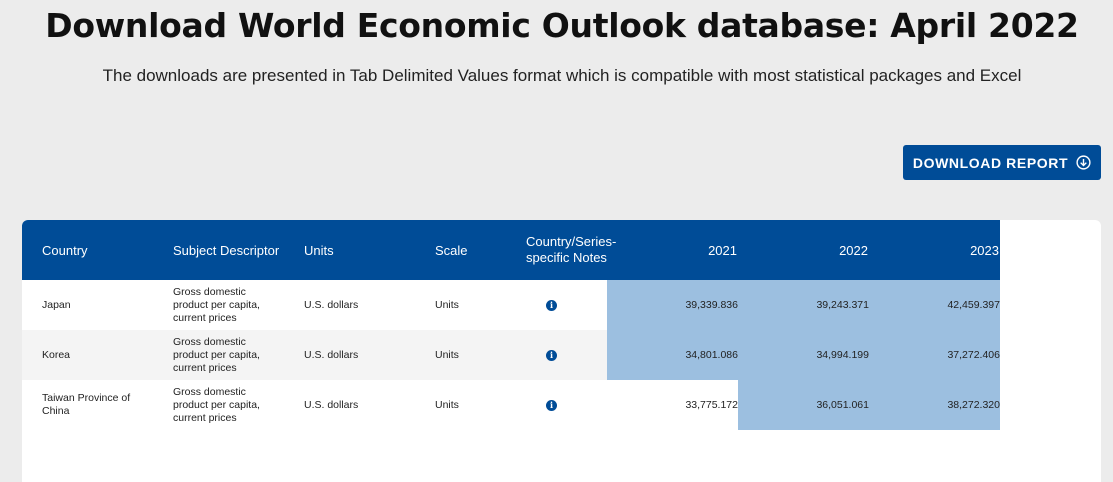 Image resolution: width=1113 pixels, height=482 pixels. What do you see at coordinates (934, 305) in the screenshot?
I see `value-2023-cell: 42,459.397` at bounding box center [934, 305].